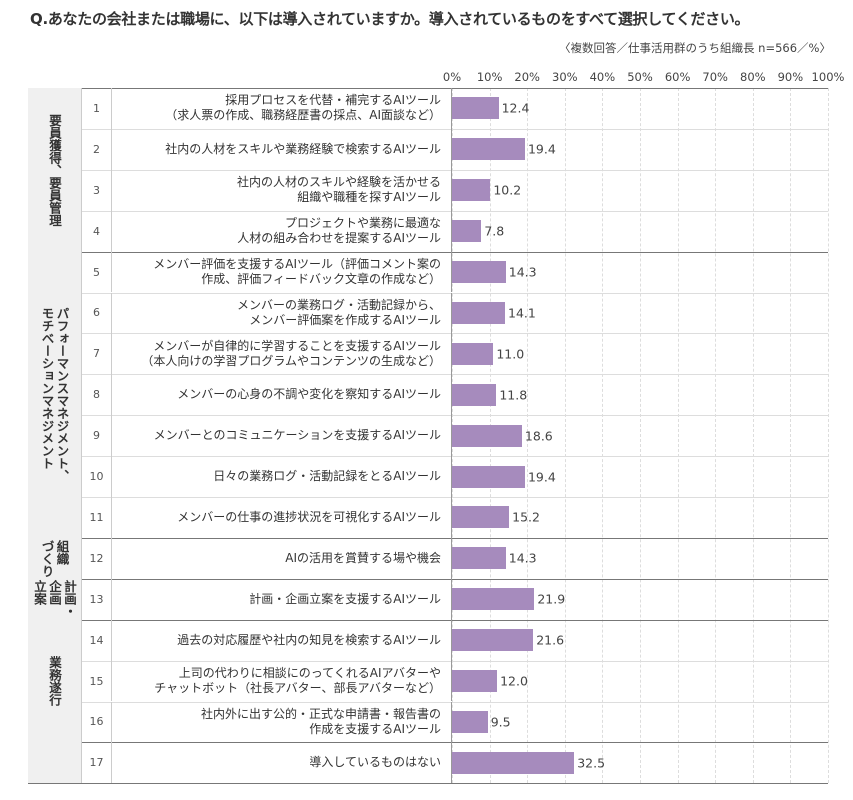  I want to click on row-number: 8, so click(97, 395).